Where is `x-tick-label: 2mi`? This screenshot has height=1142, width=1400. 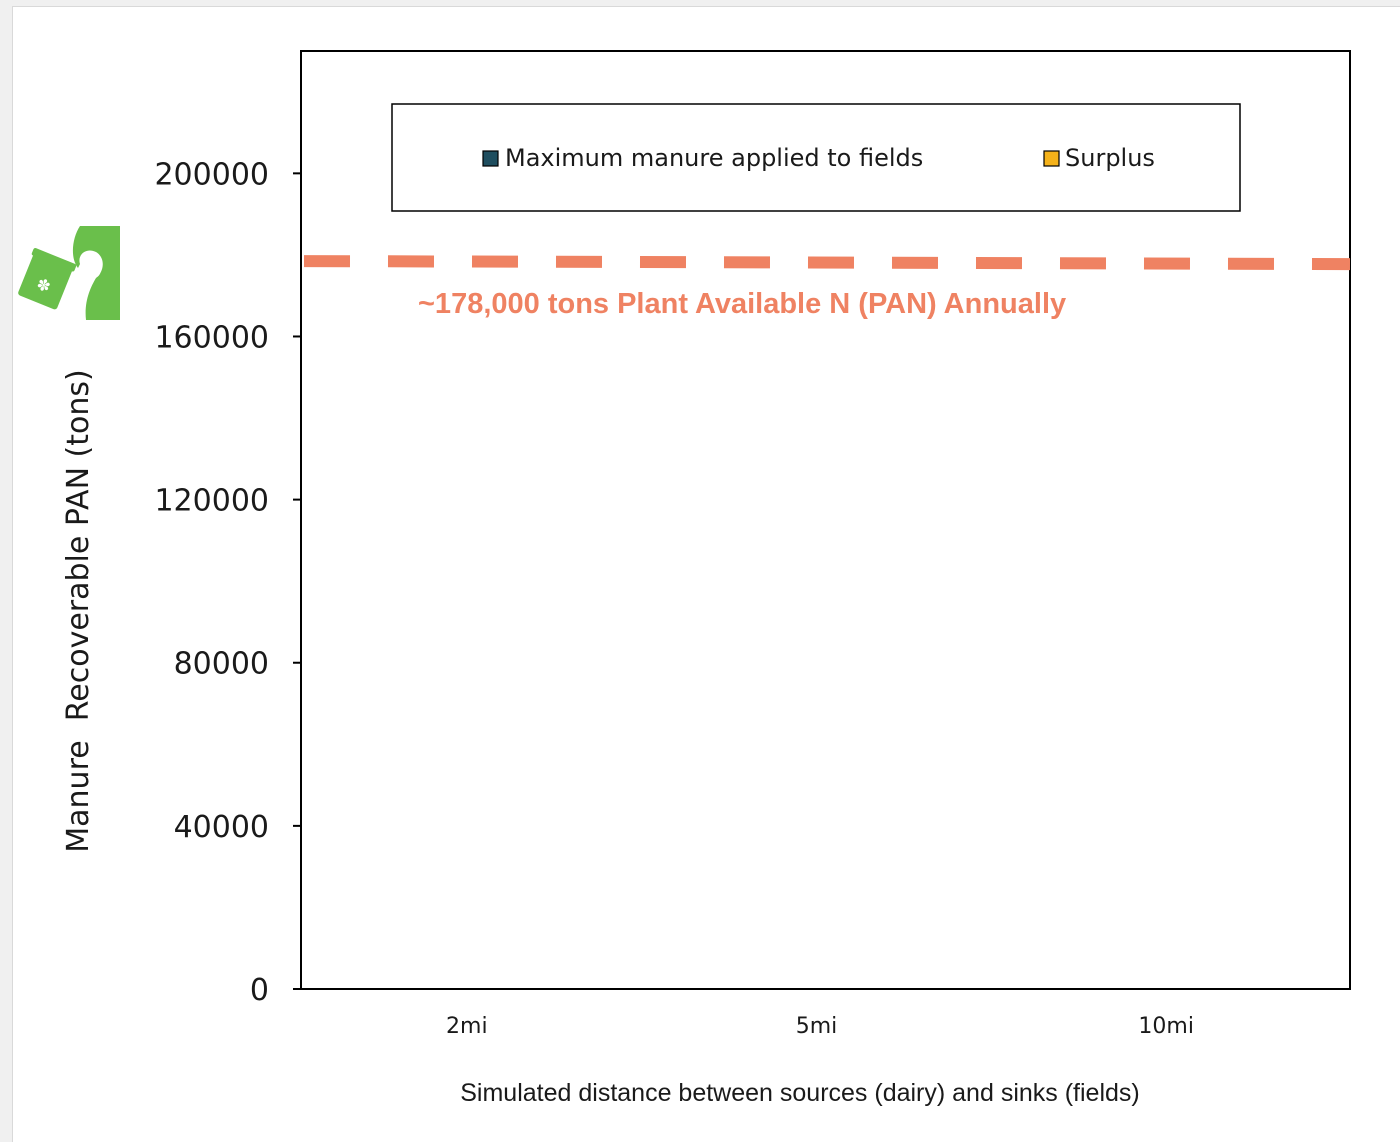
x-tick-label: 2mi is located at coordinates (467, 1026).